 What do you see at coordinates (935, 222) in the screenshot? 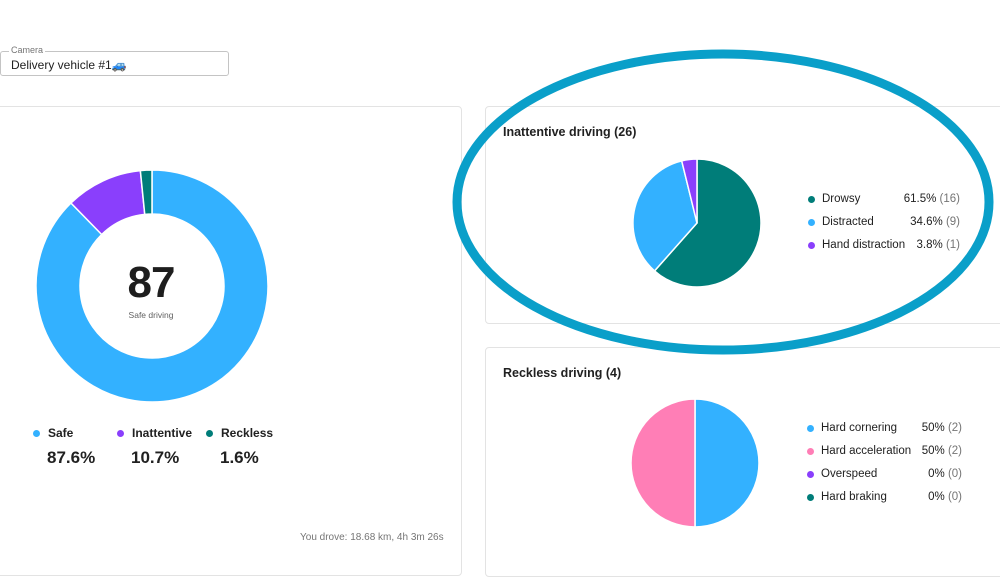
I see `inattentive-legend-value: 34.6% (9)` at bounding box center [935, 222].